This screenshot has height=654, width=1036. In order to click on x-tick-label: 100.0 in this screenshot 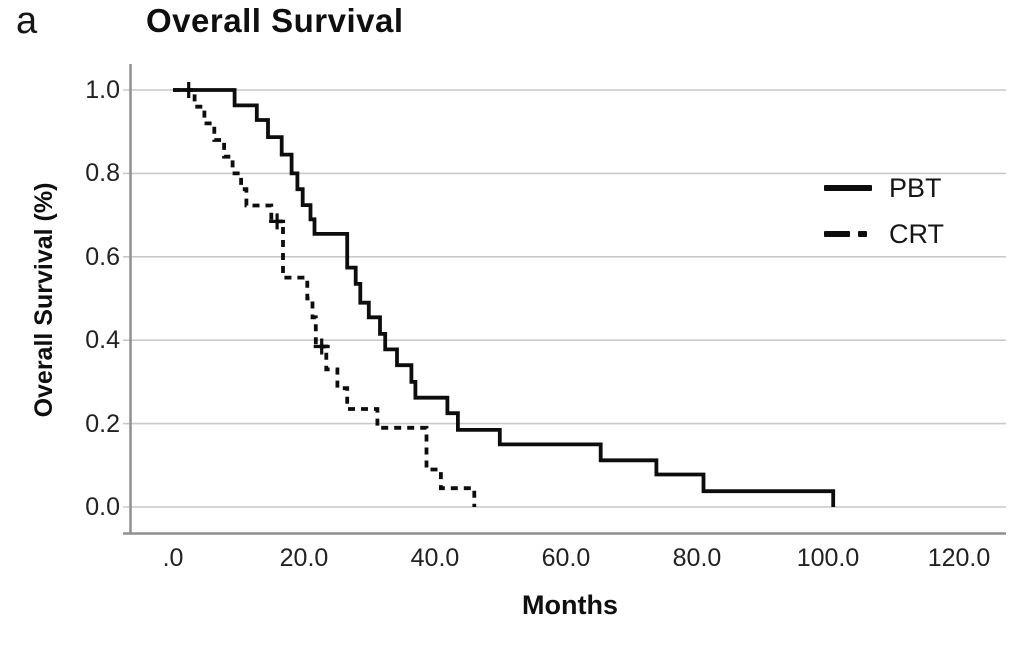, I will do `click(828, 558)`.